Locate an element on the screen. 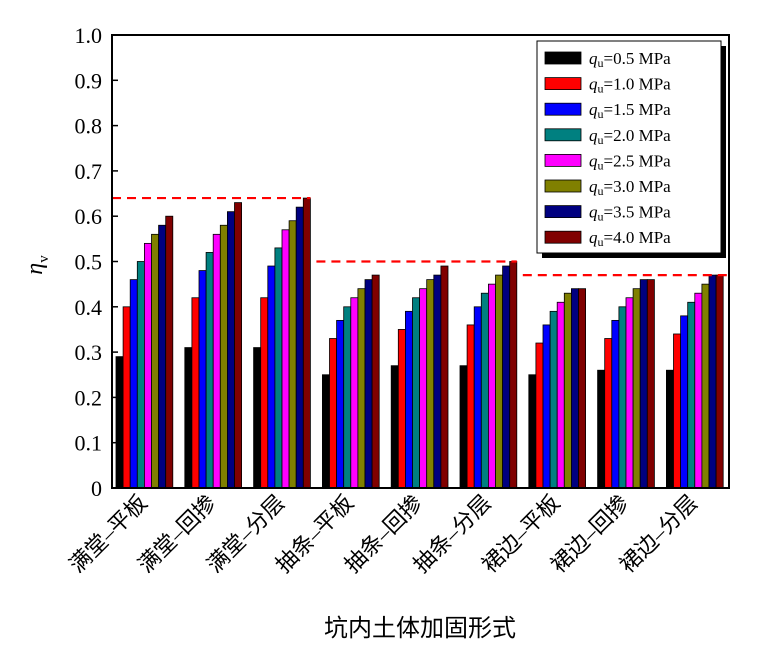 Image resolution: width=763 pixels, height=651 pixels. legend-label: qu=2.0 MPa is located at coordinates (630, 136).